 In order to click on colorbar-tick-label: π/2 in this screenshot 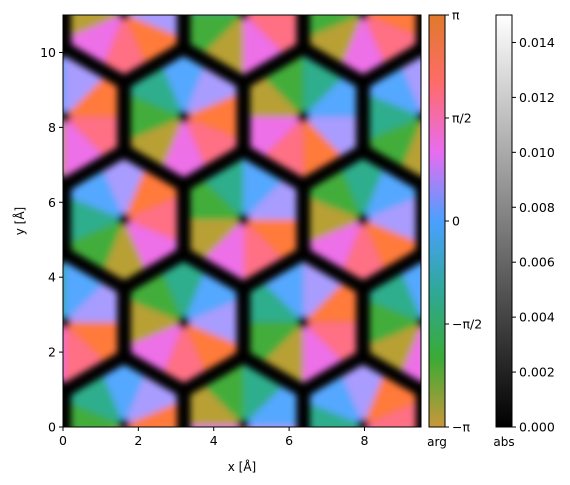, I will do `click(462, 117)`.